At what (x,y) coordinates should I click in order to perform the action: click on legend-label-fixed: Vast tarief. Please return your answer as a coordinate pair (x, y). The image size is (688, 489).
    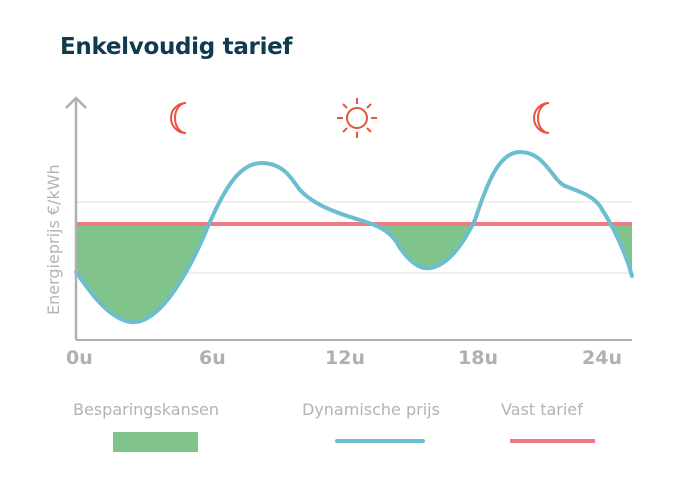
    Looking at the image, I should click on (542, 409).